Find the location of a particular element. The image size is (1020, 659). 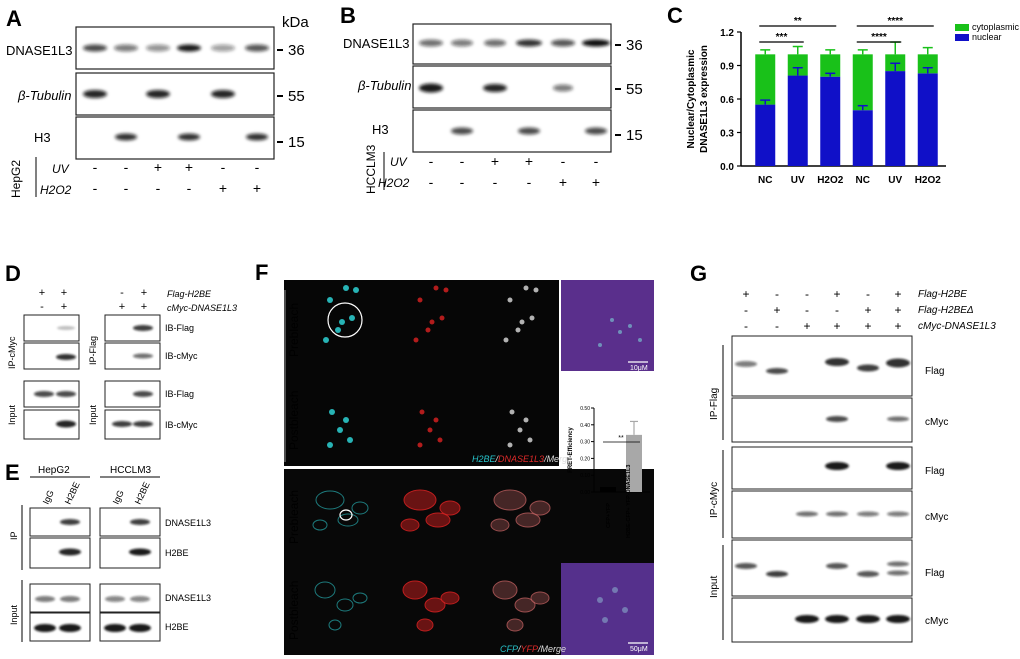

panel-a-bands is located at coordinates (176, 92).